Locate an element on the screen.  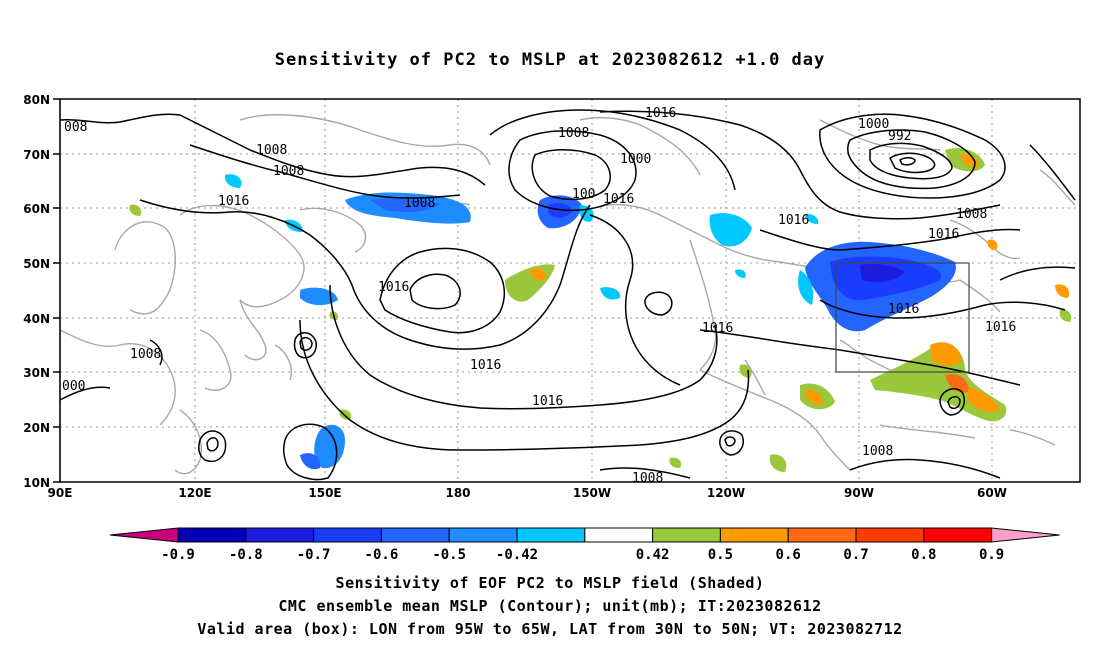
lat-label: 70N is located at coordinates (36, 155).